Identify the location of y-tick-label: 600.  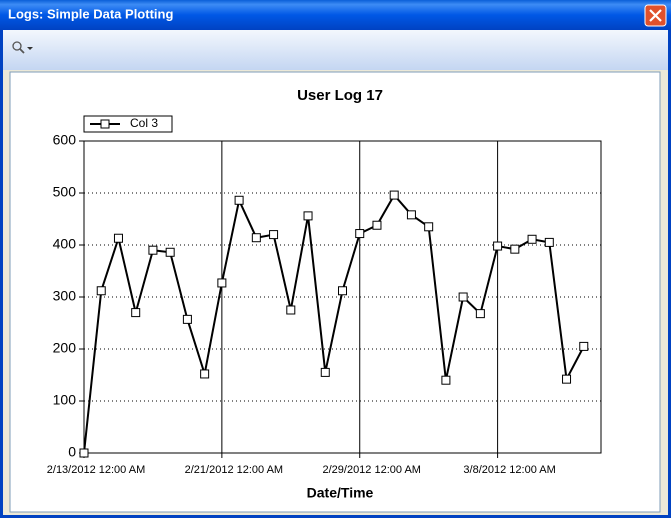
(65, 140).